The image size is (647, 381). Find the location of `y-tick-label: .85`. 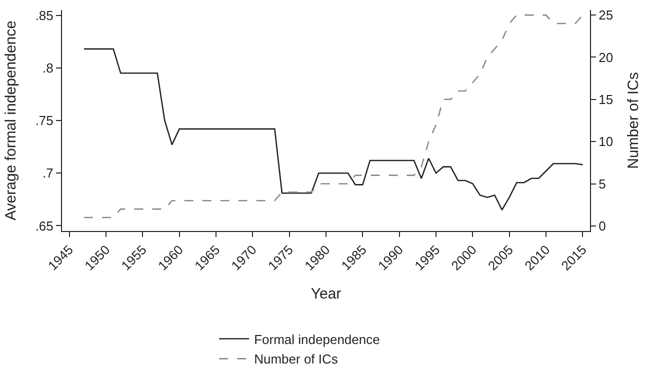

y-tick-label: .85 is located at coordinates (44, 15).